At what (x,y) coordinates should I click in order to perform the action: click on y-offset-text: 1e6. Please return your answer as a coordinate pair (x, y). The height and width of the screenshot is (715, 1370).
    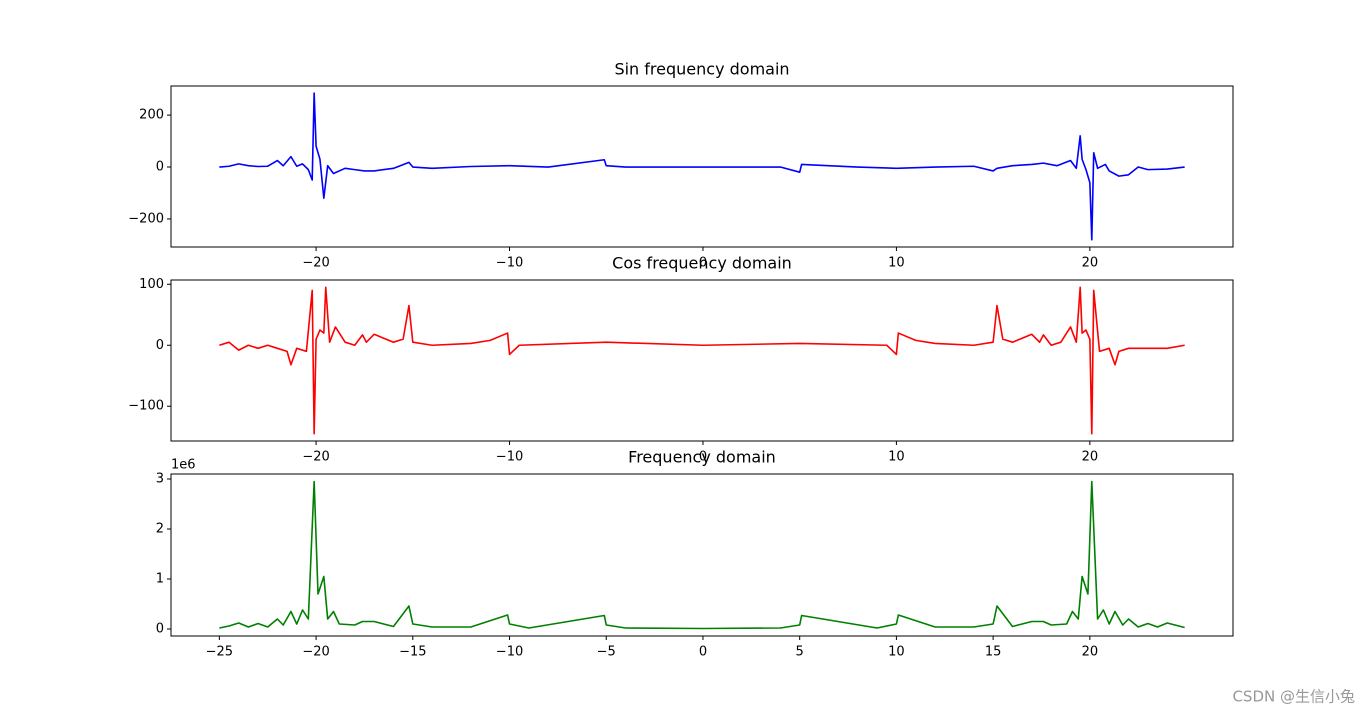
    Looking at the image, I should click on (183, 465).